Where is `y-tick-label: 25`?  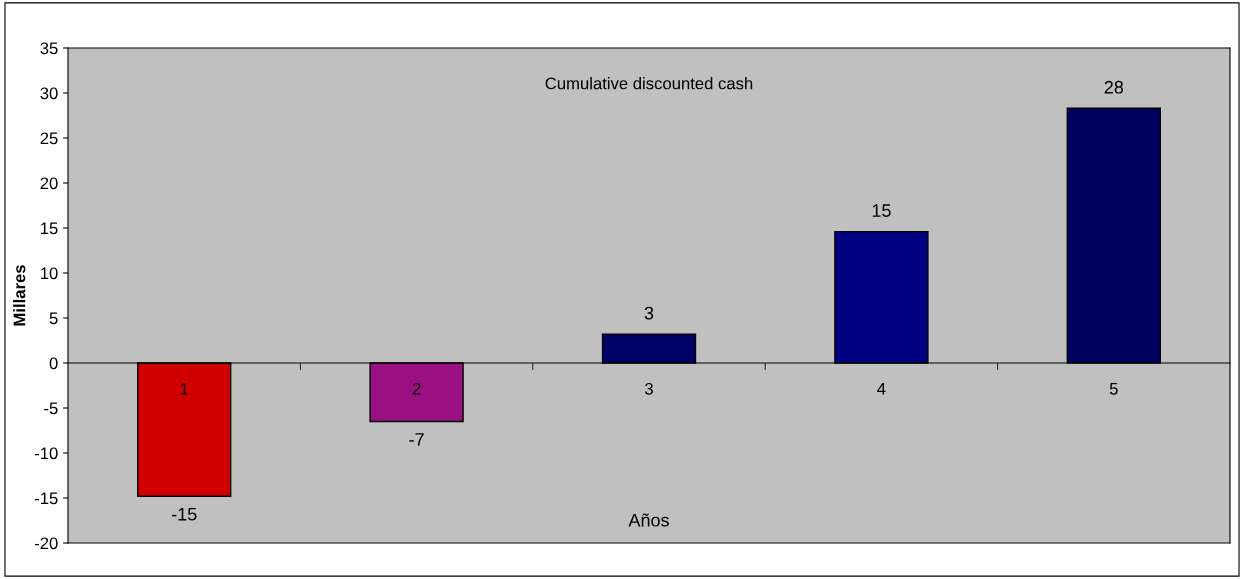 y-tick-label: 25 is located at coordinates (49, 138).